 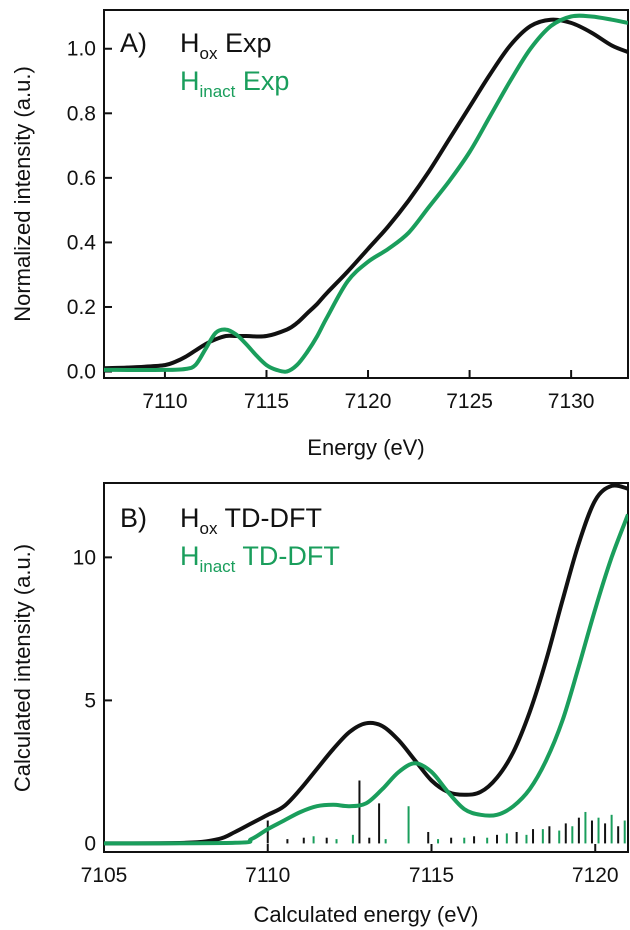 I want to click on panel-b-ytick-label: 0, so click(x=90, y=843).